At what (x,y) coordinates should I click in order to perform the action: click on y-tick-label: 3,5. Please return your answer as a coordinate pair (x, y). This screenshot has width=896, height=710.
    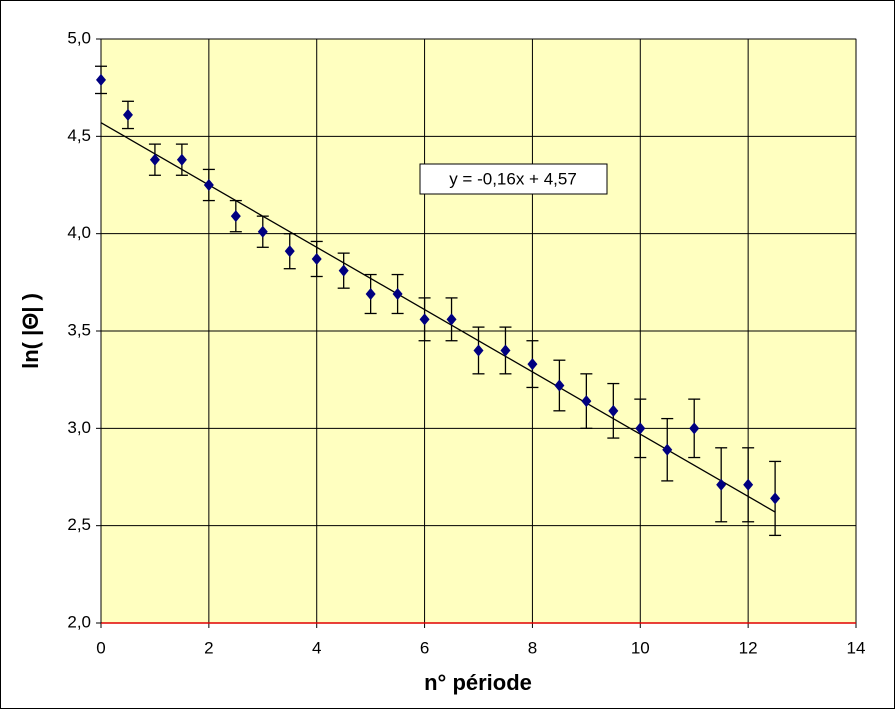
    Looking at the image, I should click on (79, 329).